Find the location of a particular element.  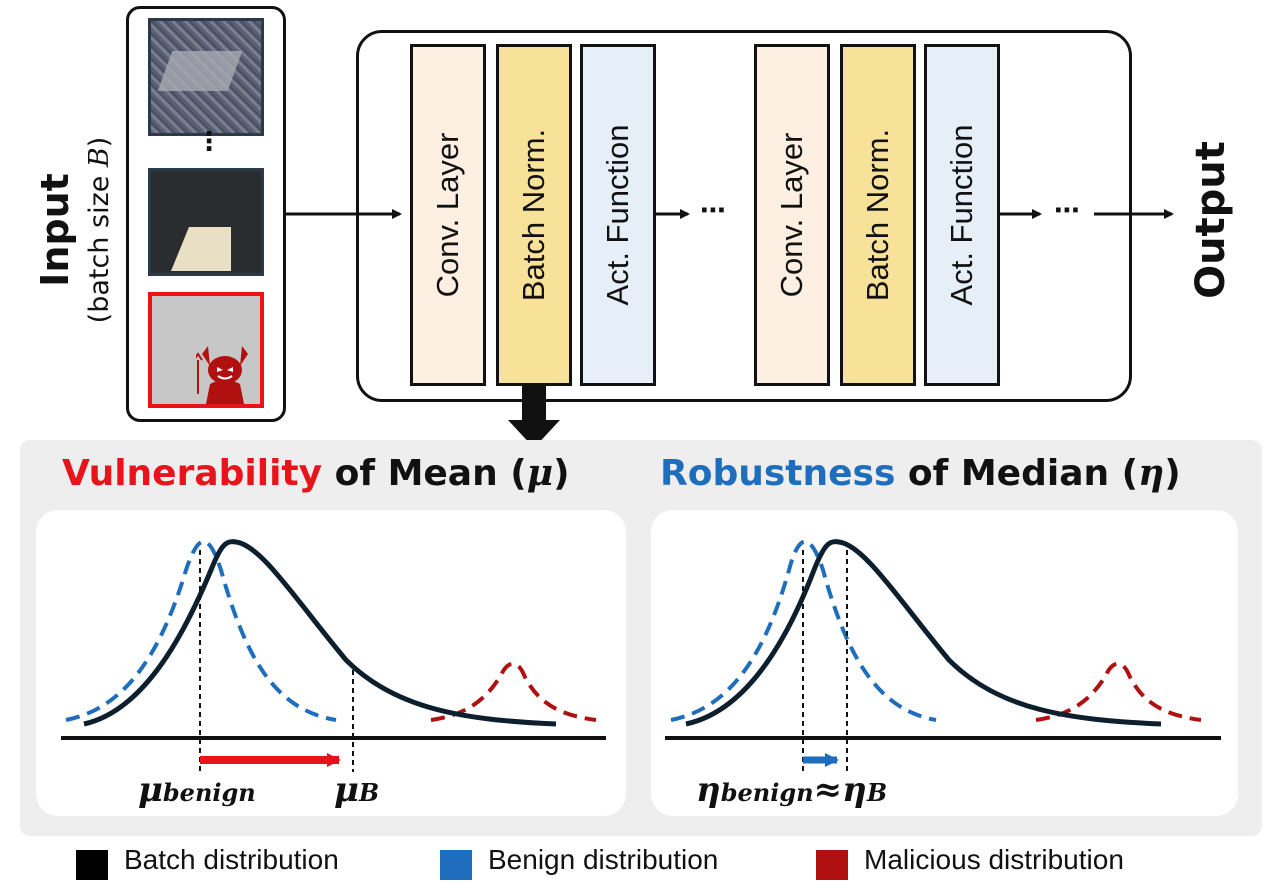

legend-swatch-malicious is located at coordinates (832, 865).